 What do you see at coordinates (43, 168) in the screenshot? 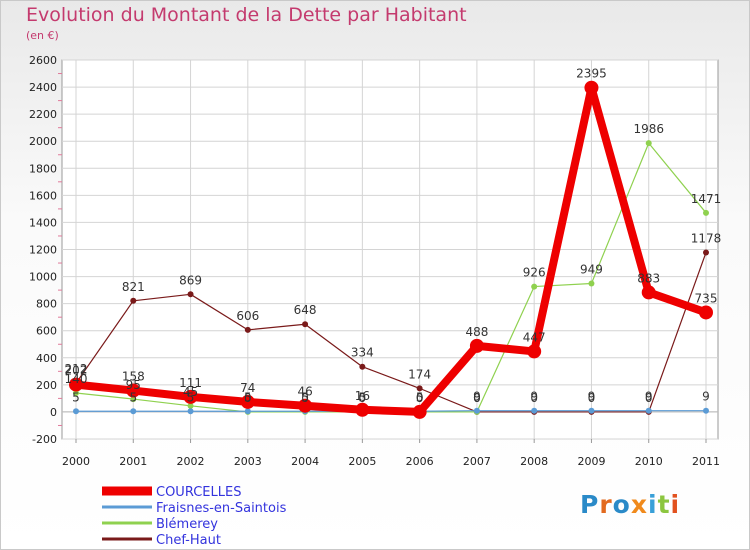
I see `y-tick-label: 1800` at bounding box center [43, 168].